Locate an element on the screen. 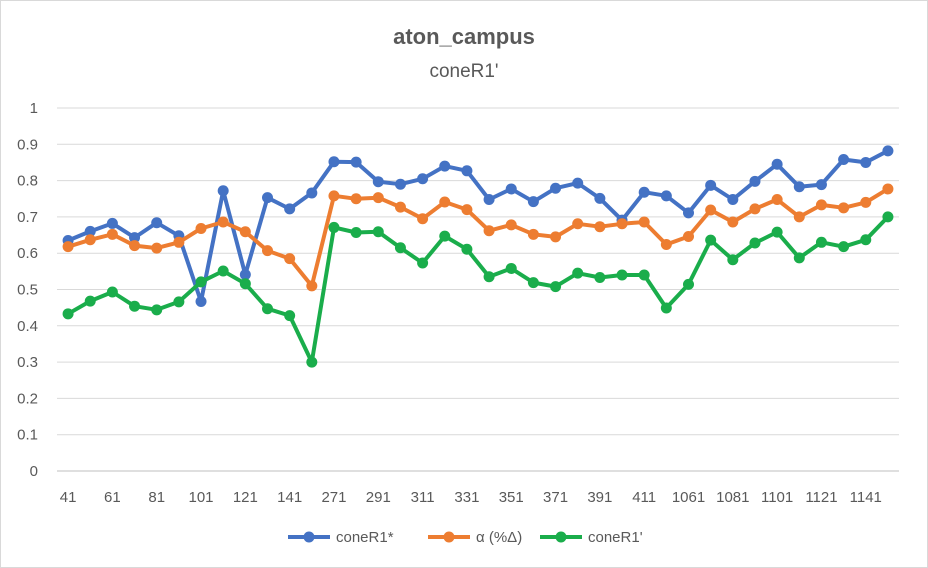  x-tick-label: 41 is located at coordinates (68, 497).